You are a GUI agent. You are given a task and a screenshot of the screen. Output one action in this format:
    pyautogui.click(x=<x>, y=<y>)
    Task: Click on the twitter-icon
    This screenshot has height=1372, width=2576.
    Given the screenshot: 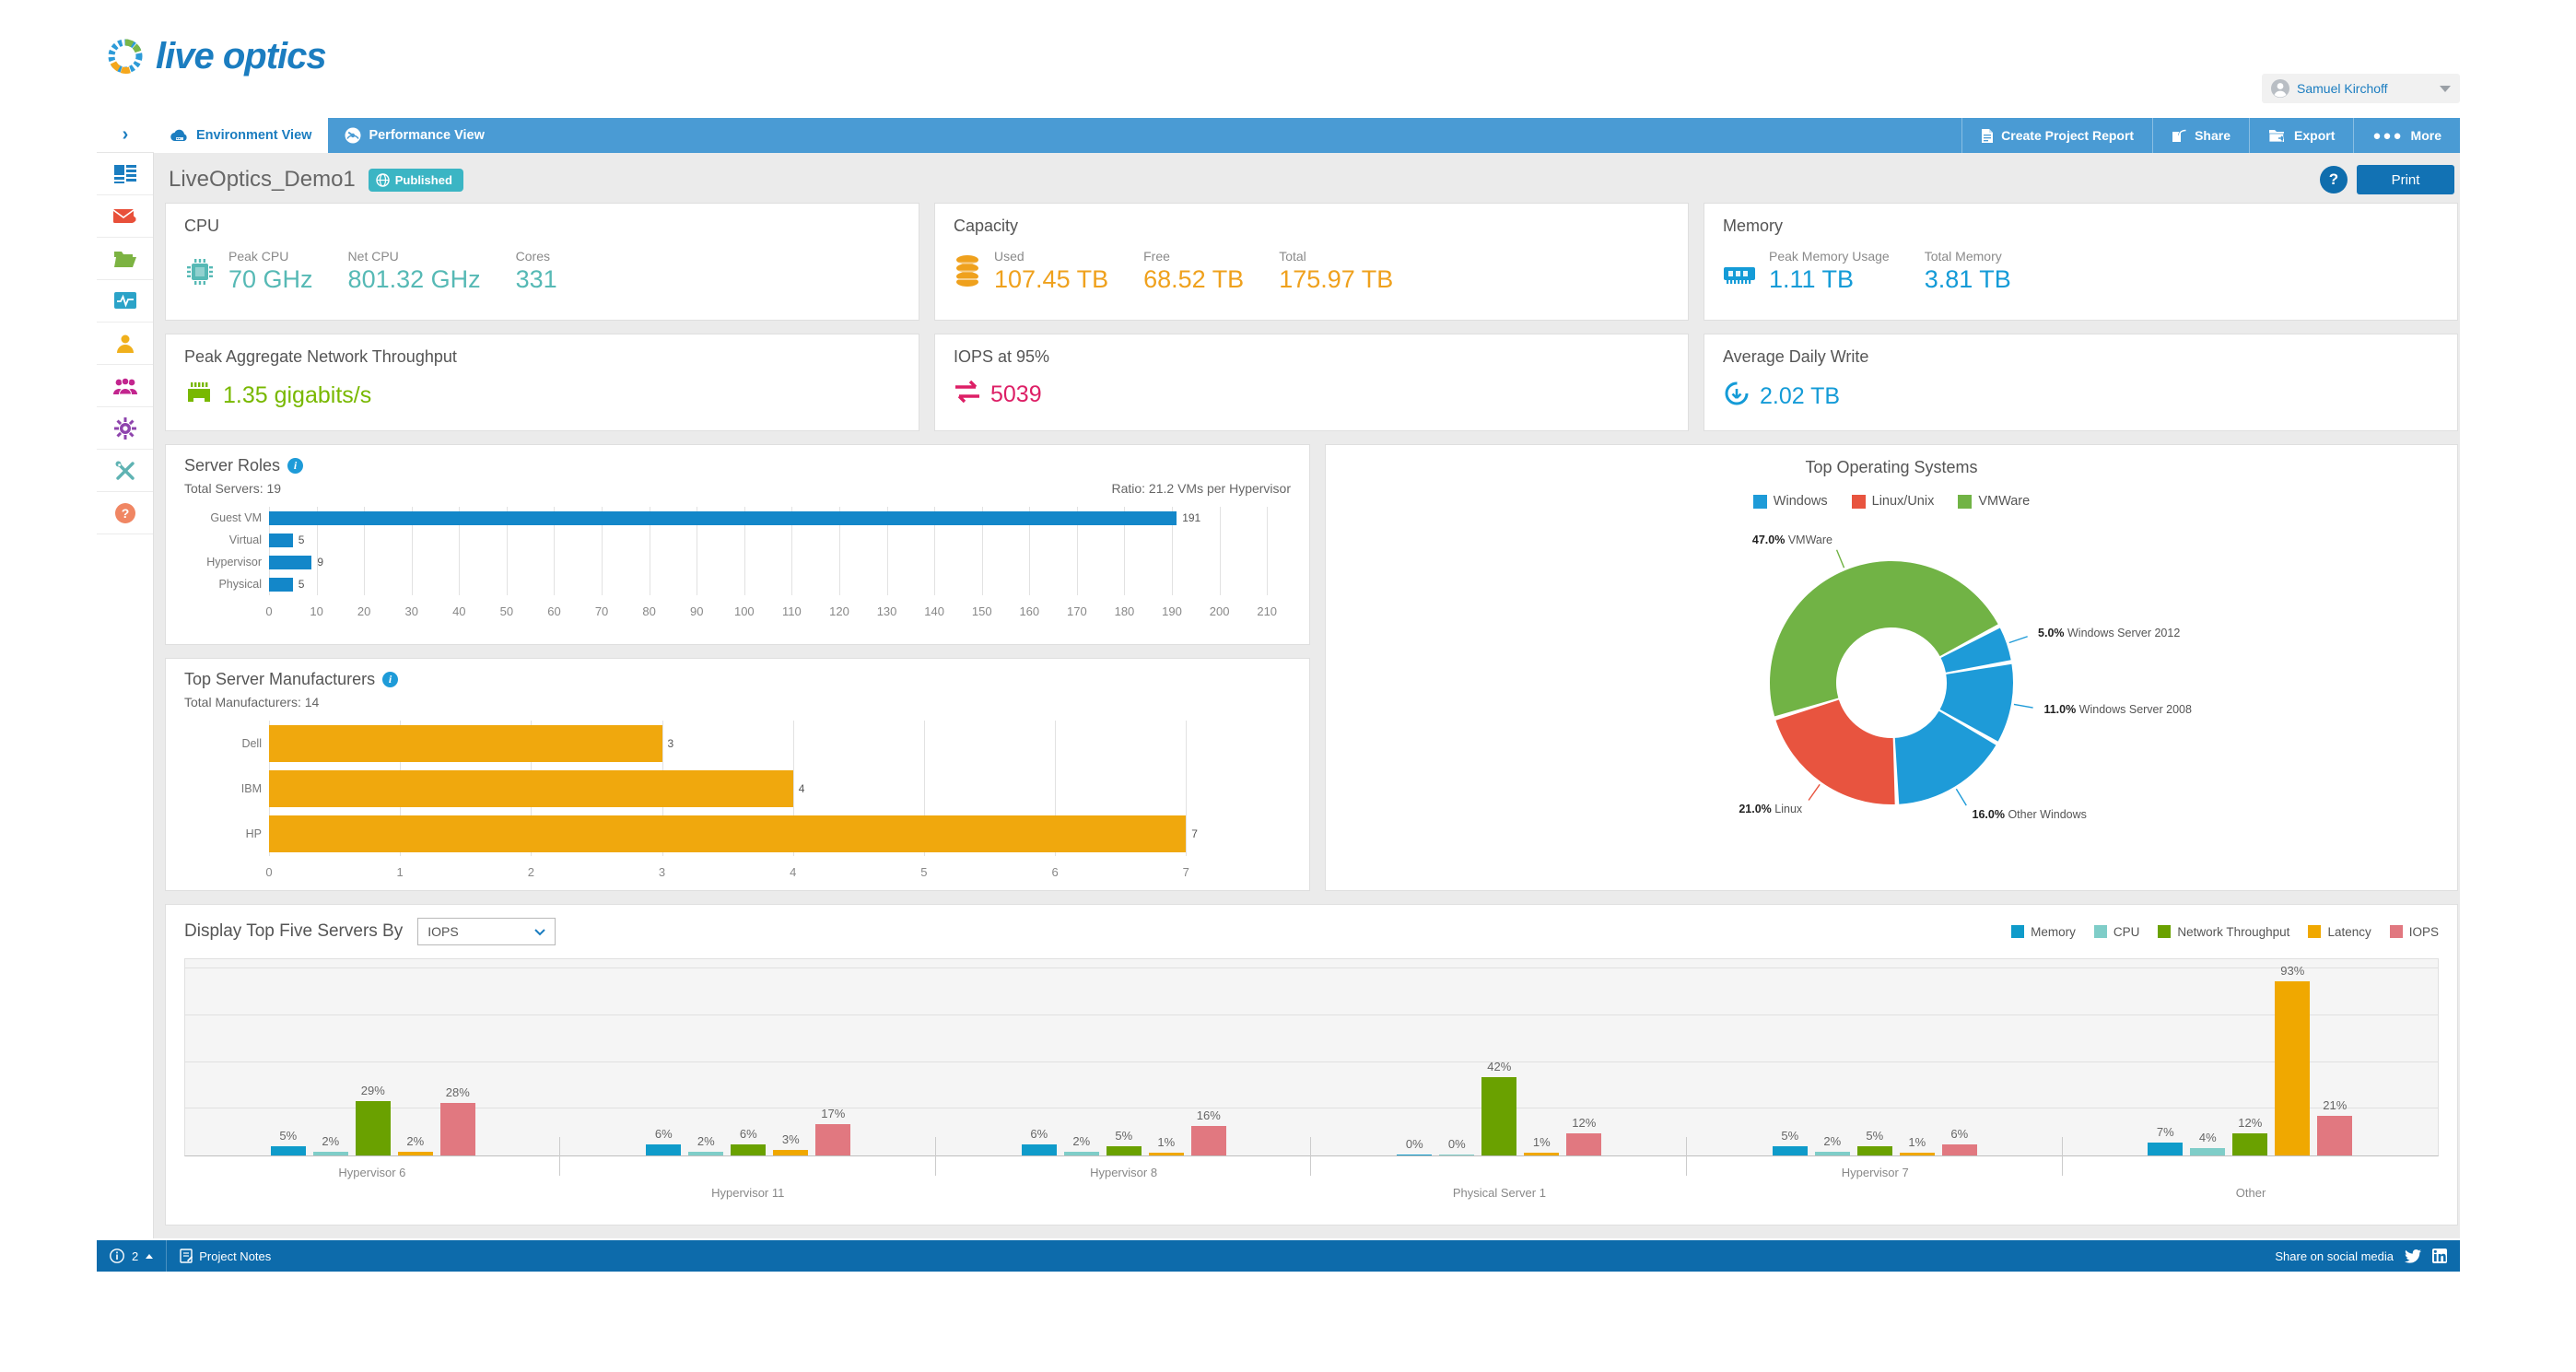 What is the action you would take?
    pyautogui.click(x=2413, y=1256)
    